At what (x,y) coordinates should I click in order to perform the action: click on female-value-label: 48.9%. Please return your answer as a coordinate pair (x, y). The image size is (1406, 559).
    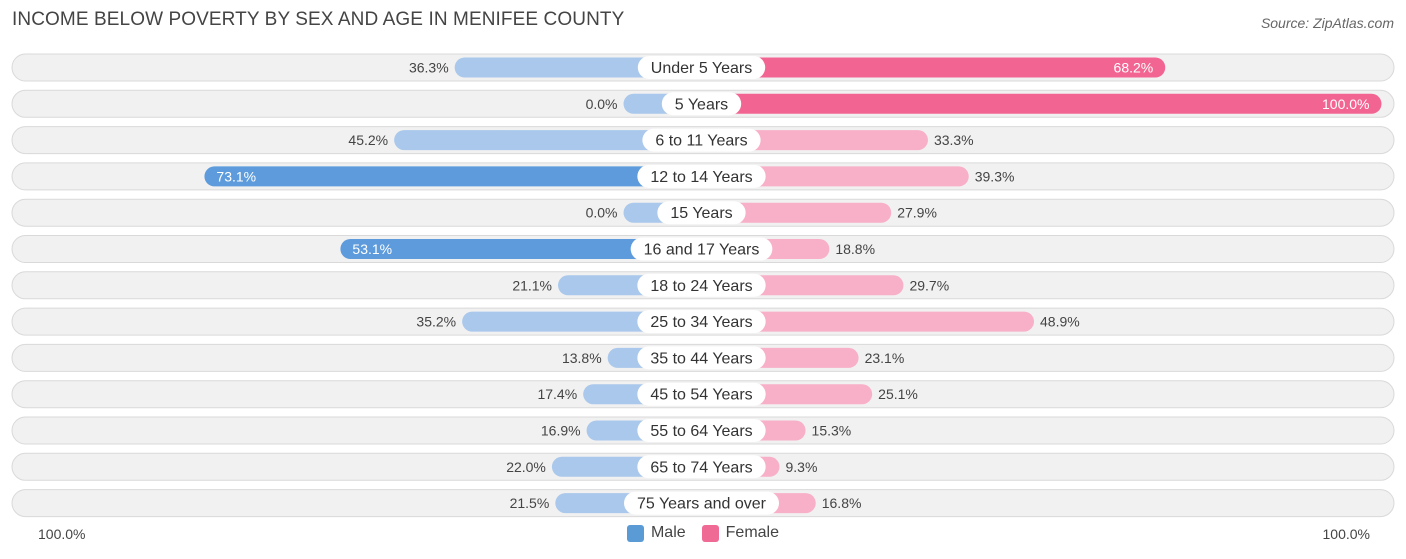
    Looking at the image, I should click on (1060, 322).